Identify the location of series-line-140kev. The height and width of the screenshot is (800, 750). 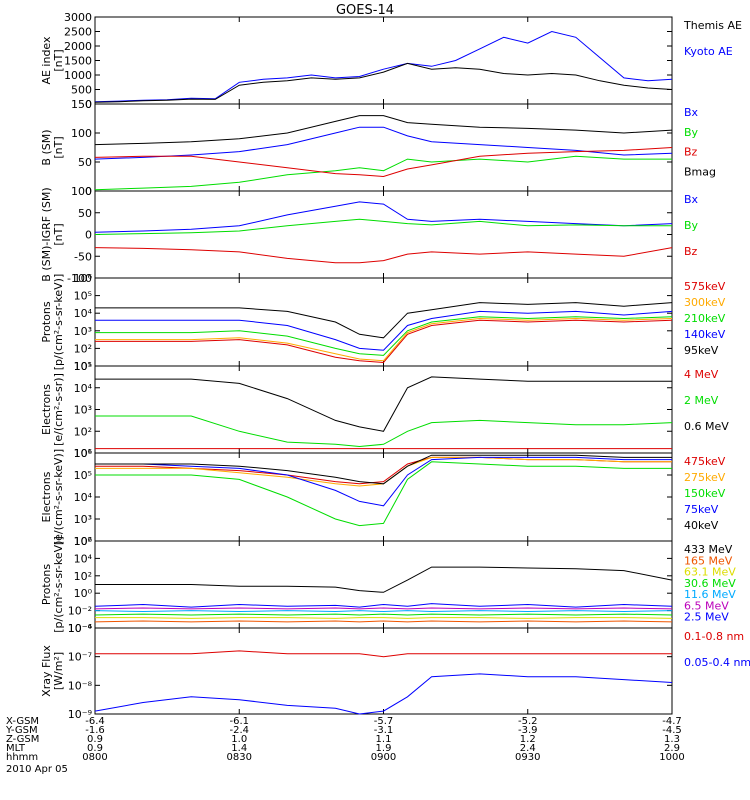
(384, 330).